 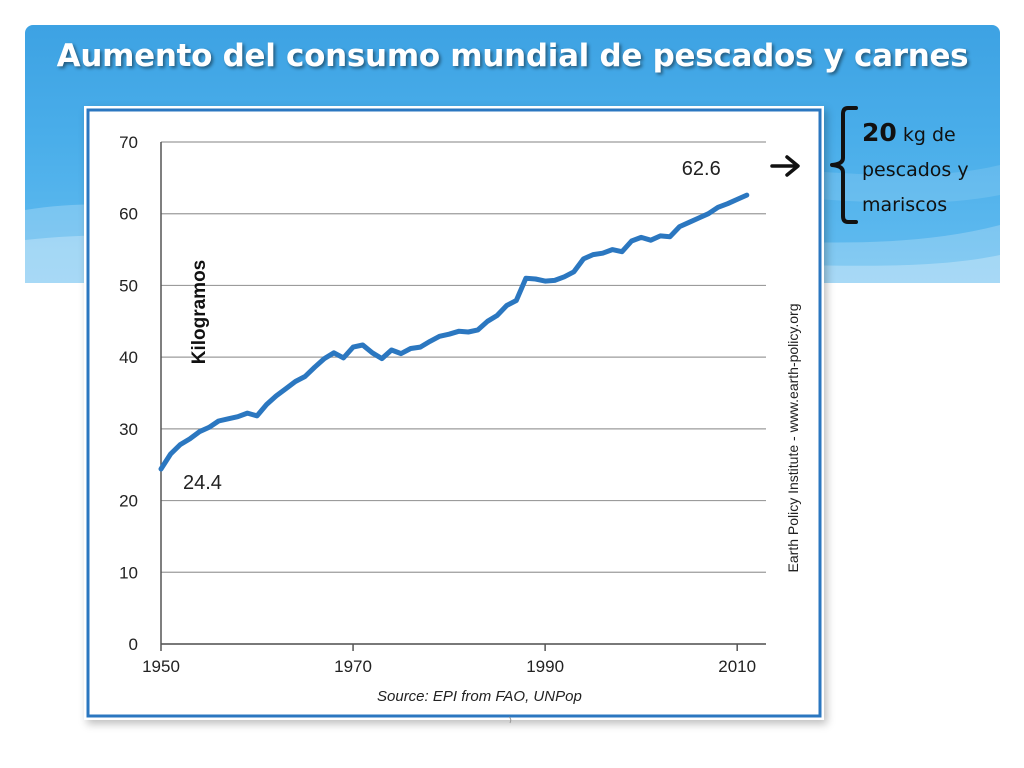 What do you see at coordinates (545, 666) in the screenshot?
I see `x-tick-label: 1990` at bounding box center [545, 666].